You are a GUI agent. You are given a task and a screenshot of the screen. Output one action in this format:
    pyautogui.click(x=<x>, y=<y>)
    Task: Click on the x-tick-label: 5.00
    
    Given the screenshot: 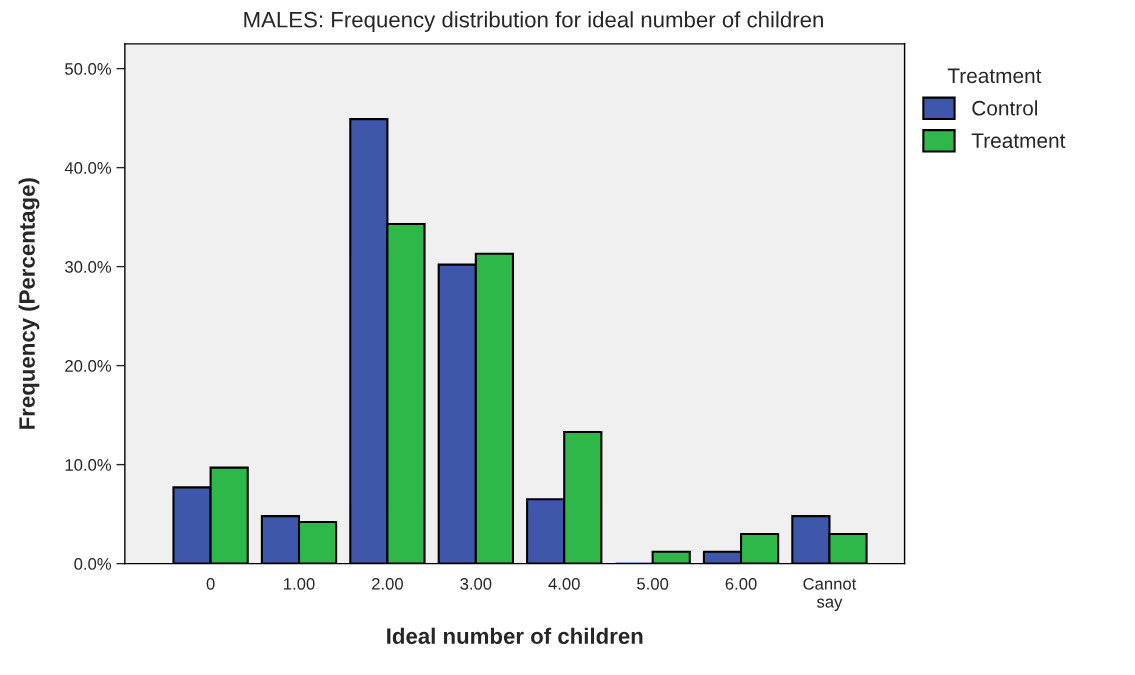 What is the action you would take?
    pyautogui.click(x=653, y=583)
    